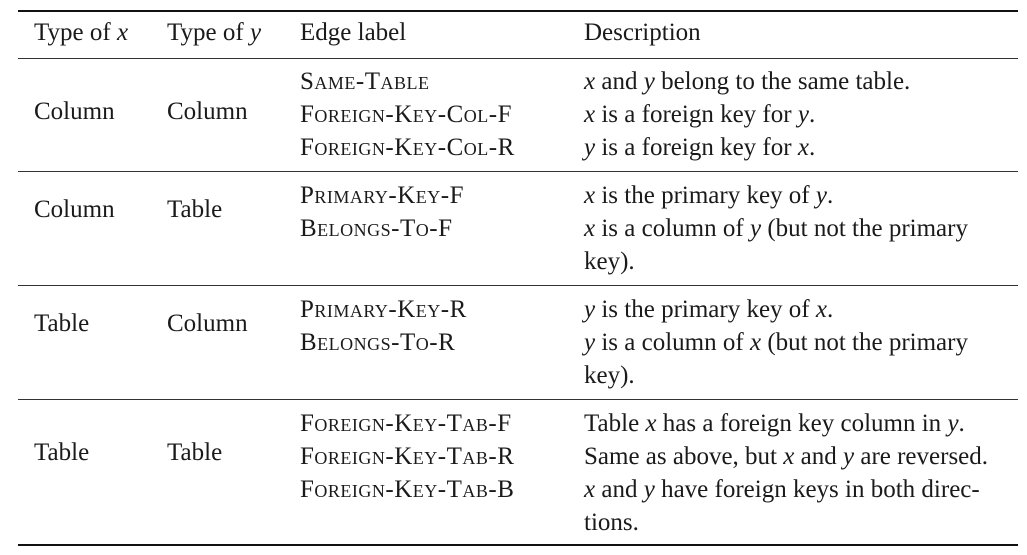  What do you see at coordinates (406, 423) in the screenshot?
I see `edge-label: Foreign-Key-Tab-F` at bounding box center [406, 423].